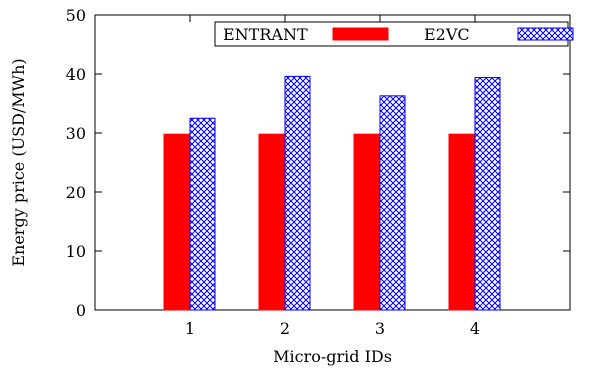 Image resolution: width=600 pixels, height=371 pixels. What do you see at coordinates (81, 310) in the screenshot?
I see `y-tick-label: 0` at bounding box center [81, 310].